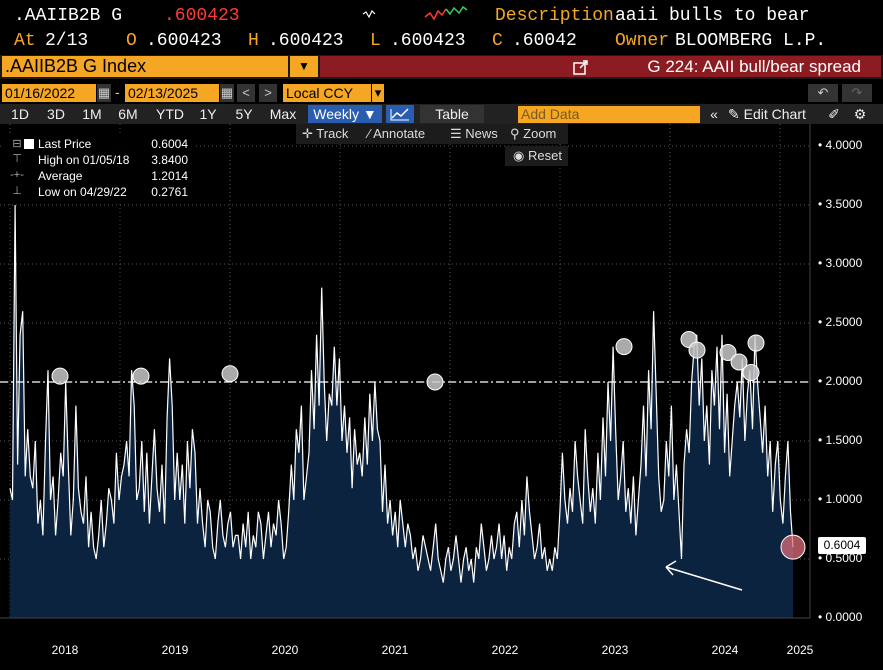 This screenshot has width=883, height=670. What do you see at coordinates (113, 192) in the screenshot?
I see `legend-low: Low on 04/29/22 0.2761` at bounding box center [113, 192].